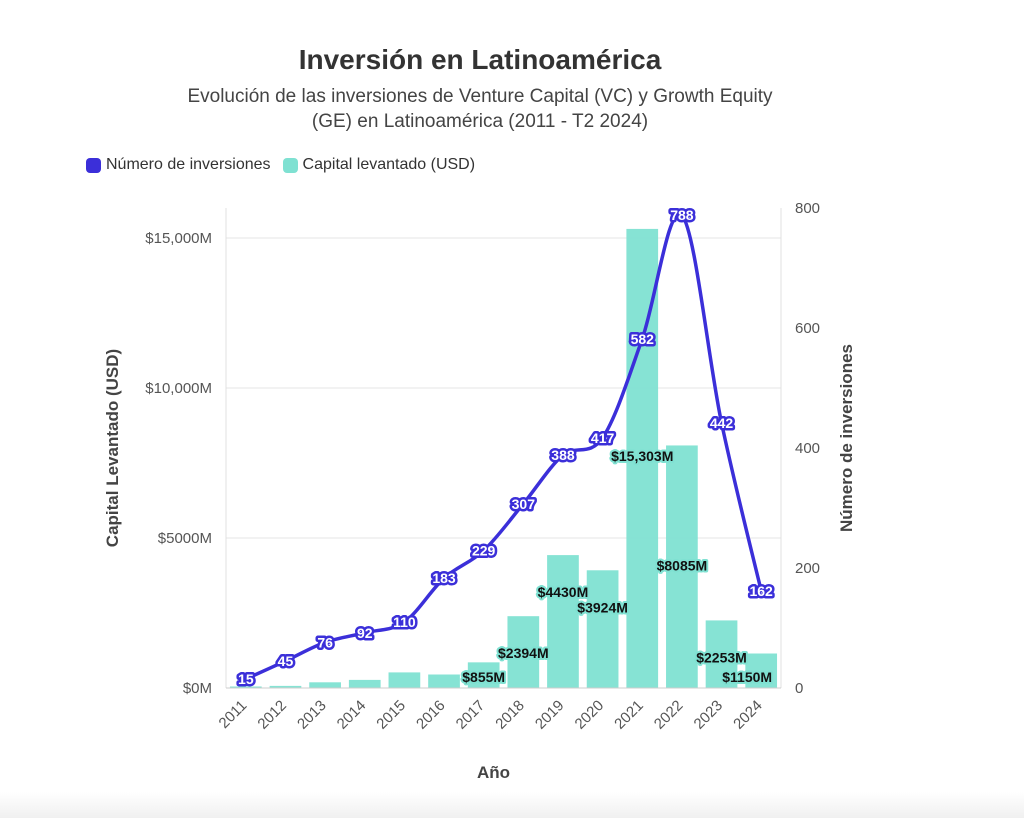 The height and width of the screenshot is (818, 1024). I want to click on y-left-tick-label: $0M, so click(197, 688).